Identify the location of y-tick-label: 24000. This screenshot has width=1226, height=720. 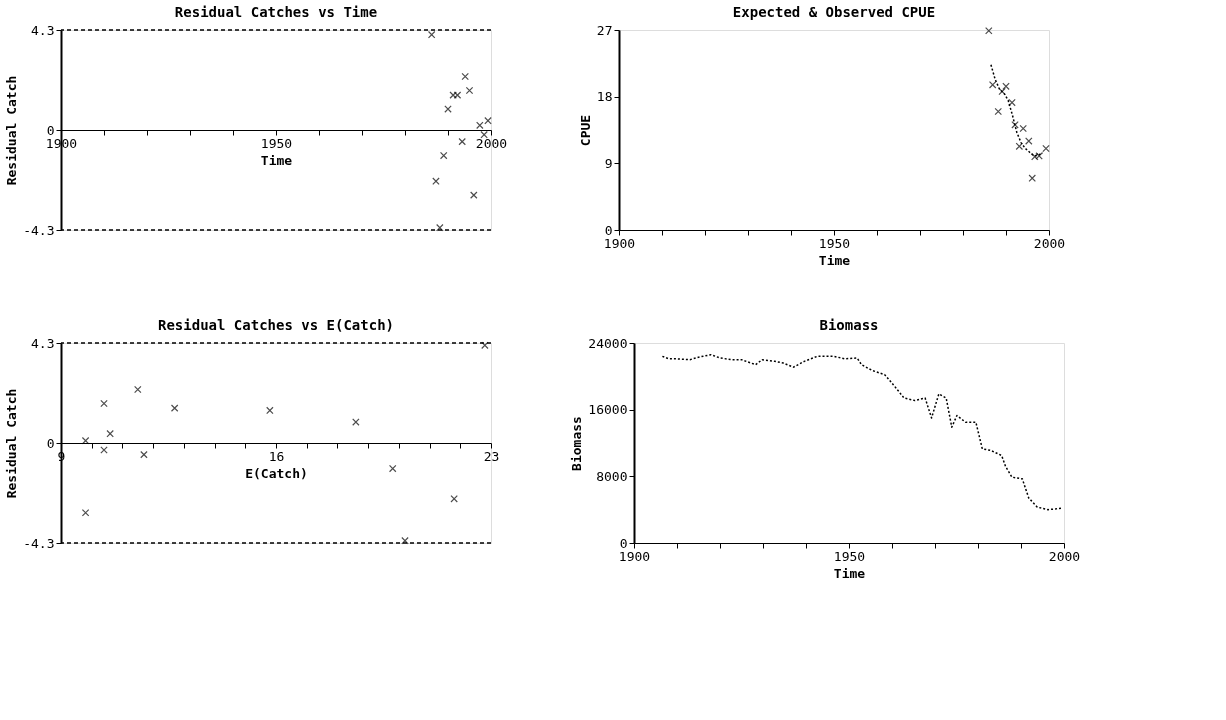
(608, 343).